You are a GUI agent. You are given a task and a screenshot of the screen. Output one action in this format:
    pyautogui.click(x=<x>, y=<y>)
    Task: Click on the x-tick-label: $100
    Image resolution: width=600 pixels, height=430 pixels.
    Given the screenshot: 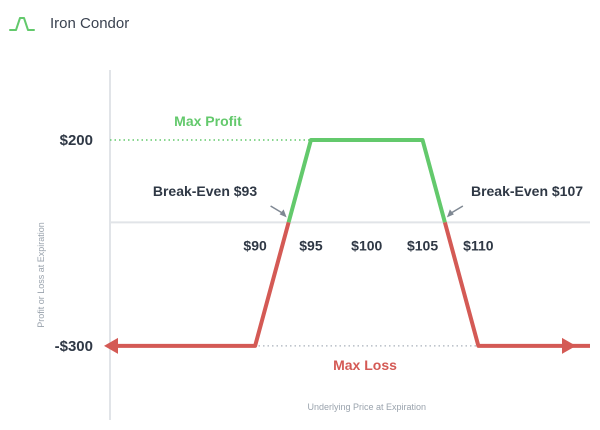 What is the action you would take?
    pyautogui.click(x=366, y=245)
    